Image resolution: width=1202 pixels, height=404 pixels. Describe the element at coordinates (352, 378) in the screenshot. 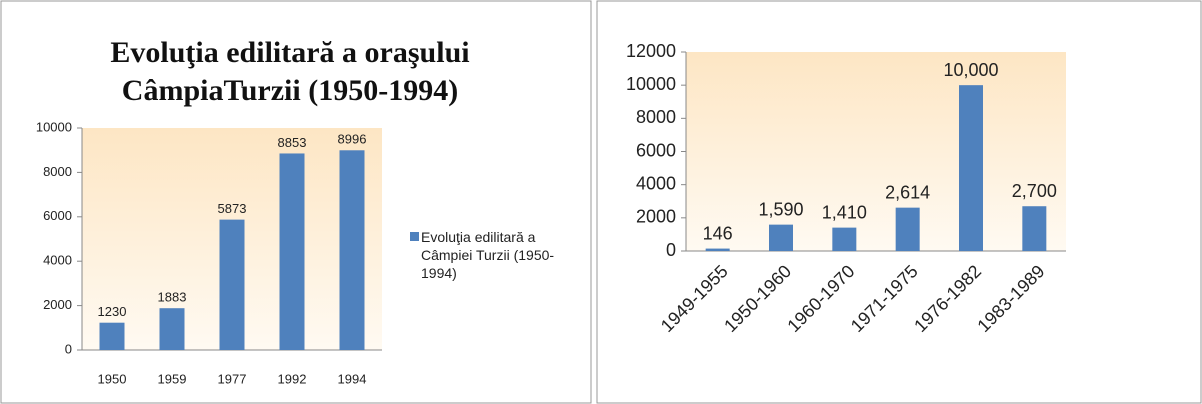

I see `x-tick-label: 1994` at that location.